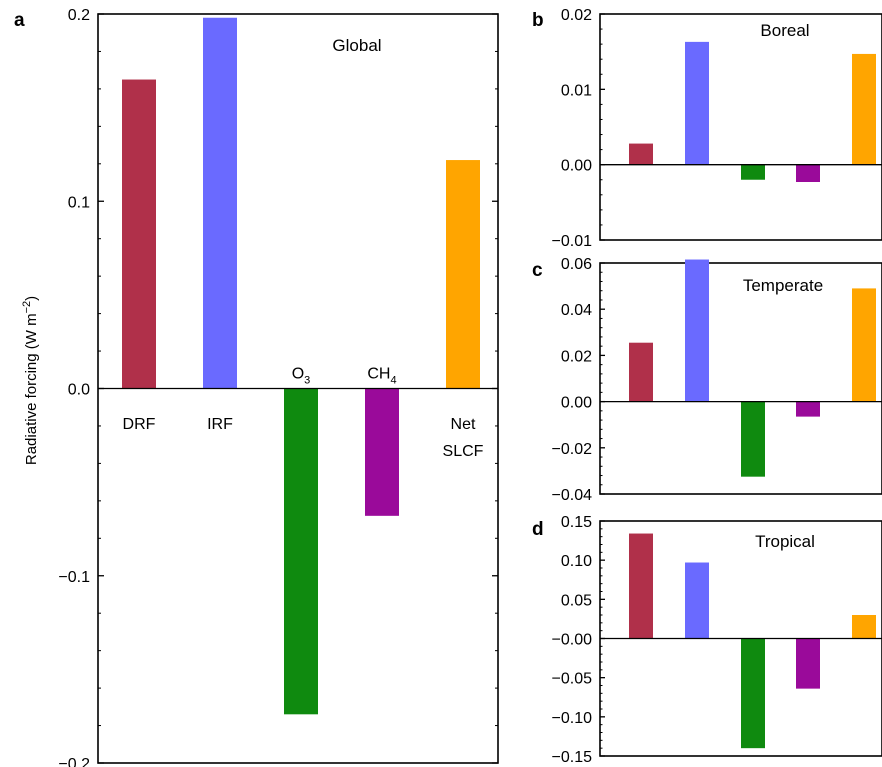  I want to click on panel-letter: d, so click(538, 529).